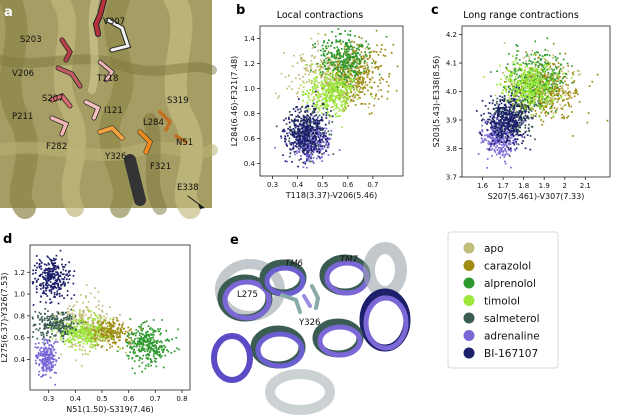 The height and width of the screenshot is (419, 617). What do you see at coordinates (113, 111) in the screenshot?
I see `residue-label: I121` at bounding box center [113, 111].